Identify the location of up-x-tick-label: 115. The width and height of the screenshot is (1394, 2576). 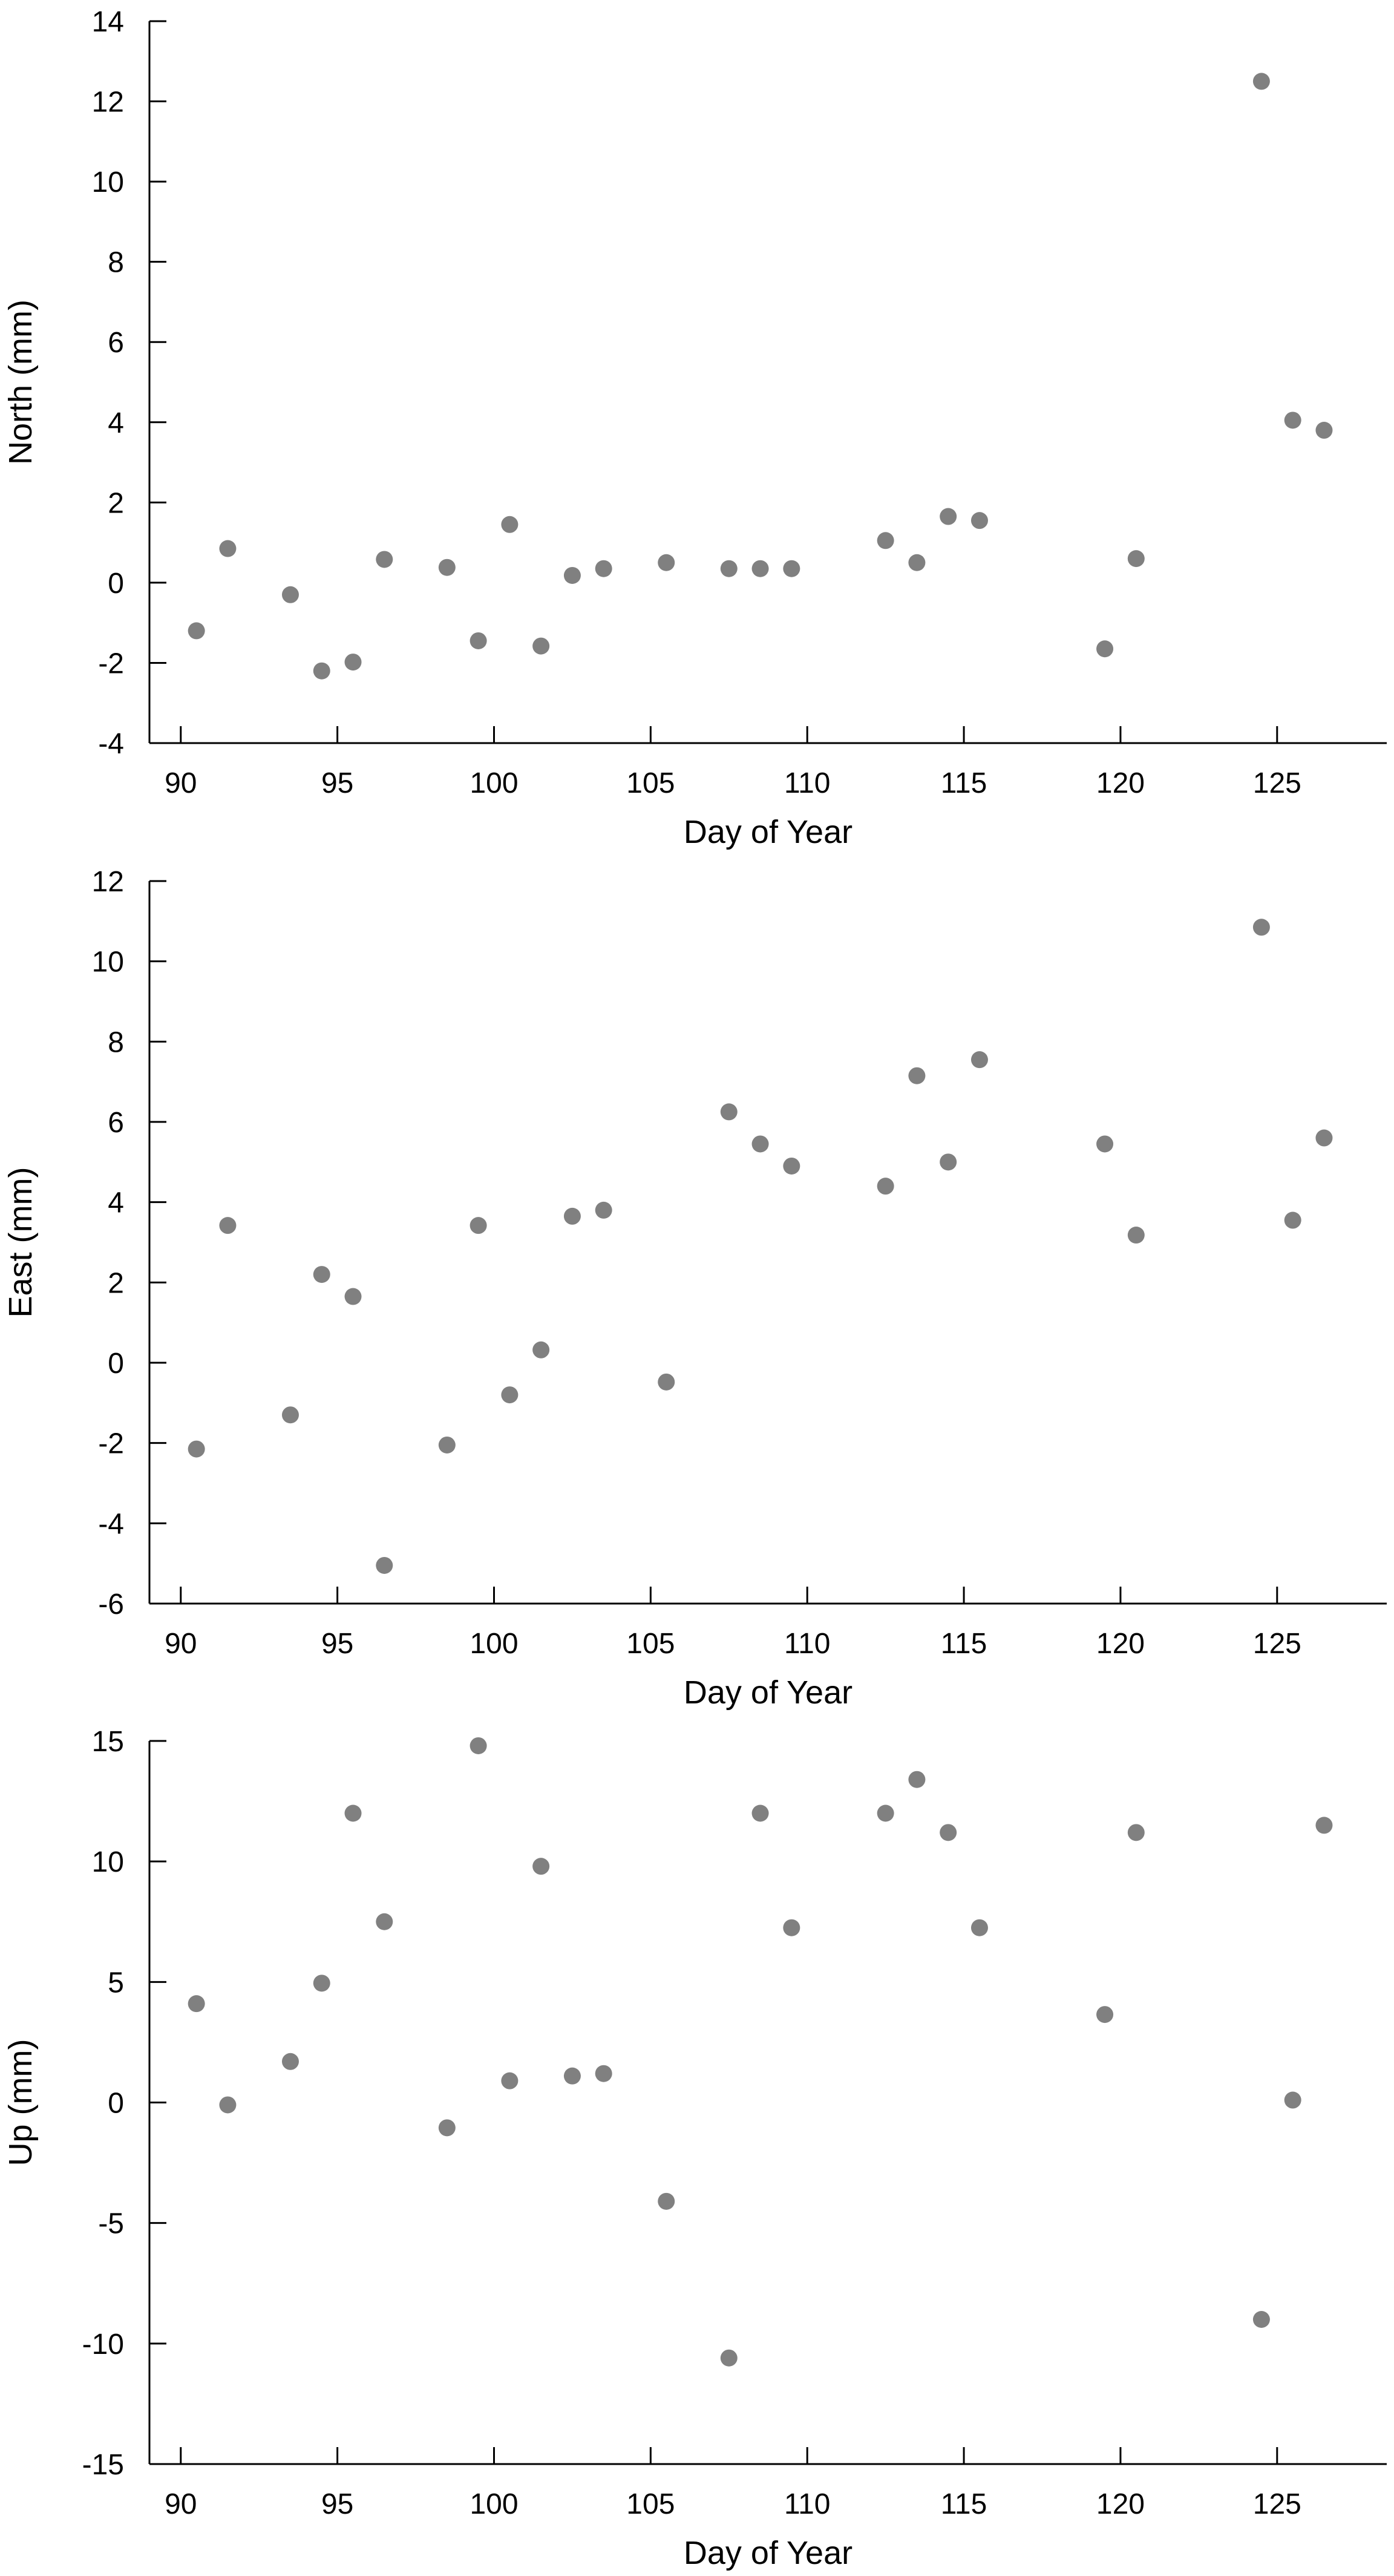
(964, 2504).